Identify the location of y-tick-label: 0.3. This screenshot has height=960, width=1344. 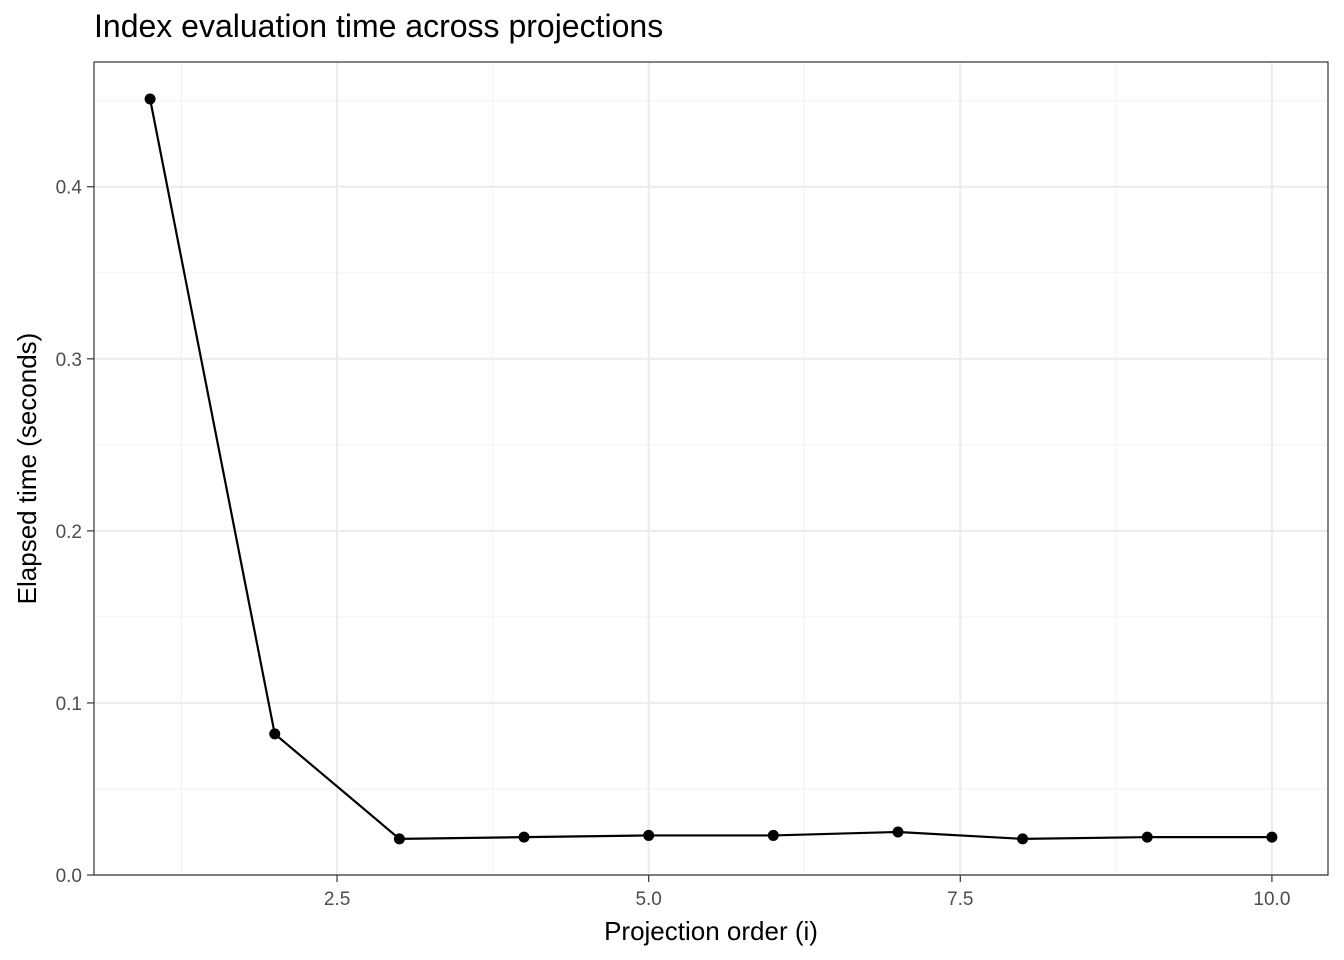
(69, 360).